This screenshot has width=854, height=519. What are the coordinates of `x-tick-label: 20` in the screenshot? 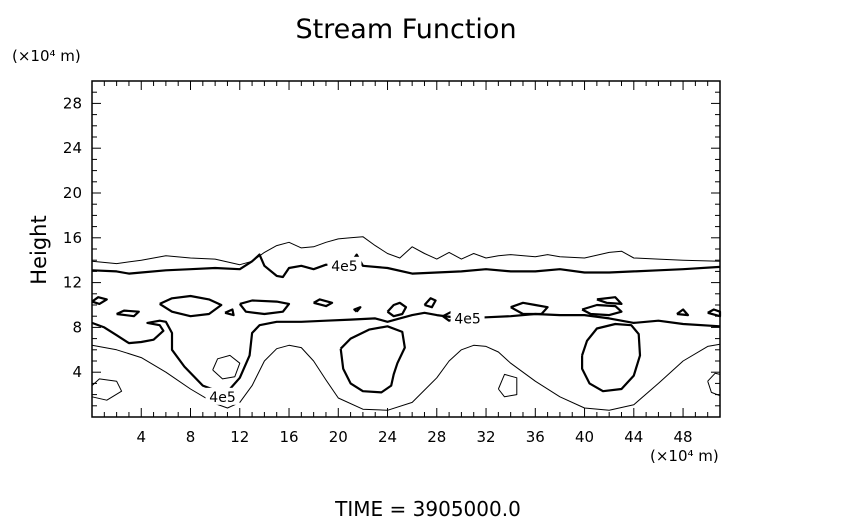 It's located at (338, 437).